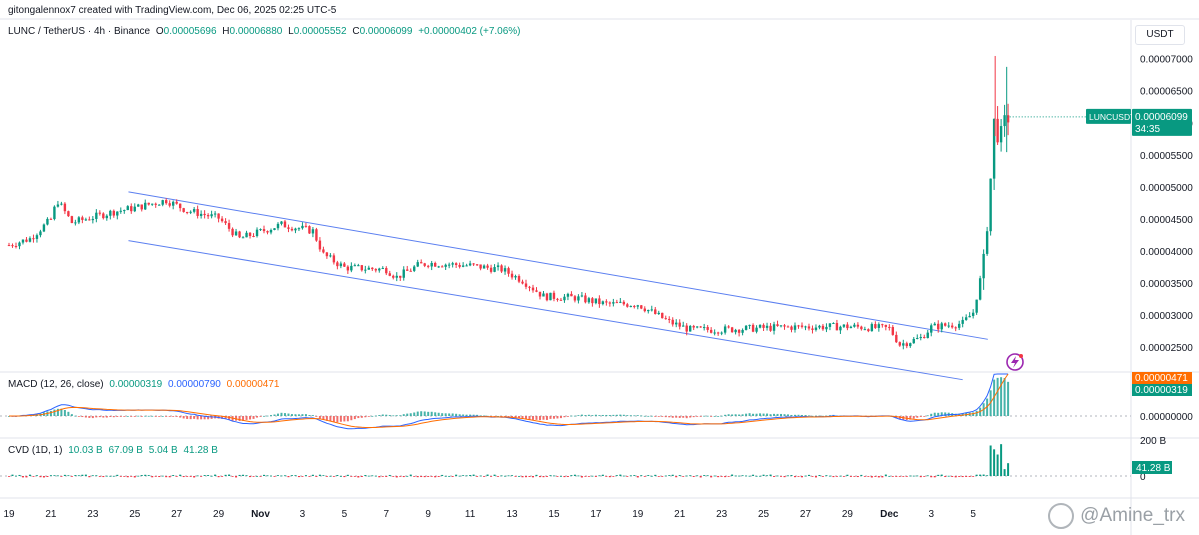  What do you see at coordinates (1166, 188) in the screenshot?
I see `price-tick-label: 0.00005000` at bounding box center [1166, 188].